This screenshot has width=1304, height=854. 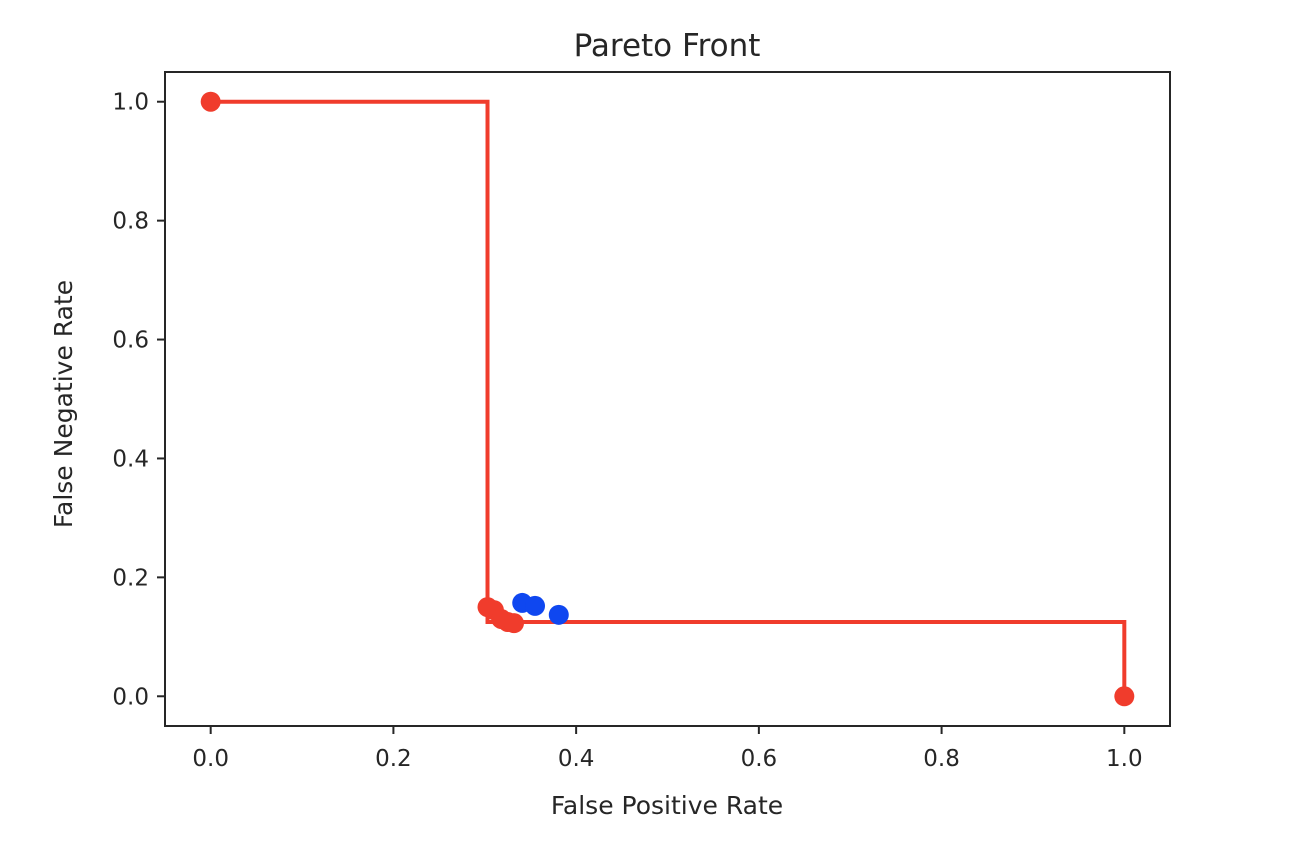 What do you see at coordinates (130, 578) in the screenshot?
I see `y-tick-label: 0.2` at bounding box center [130, 578].